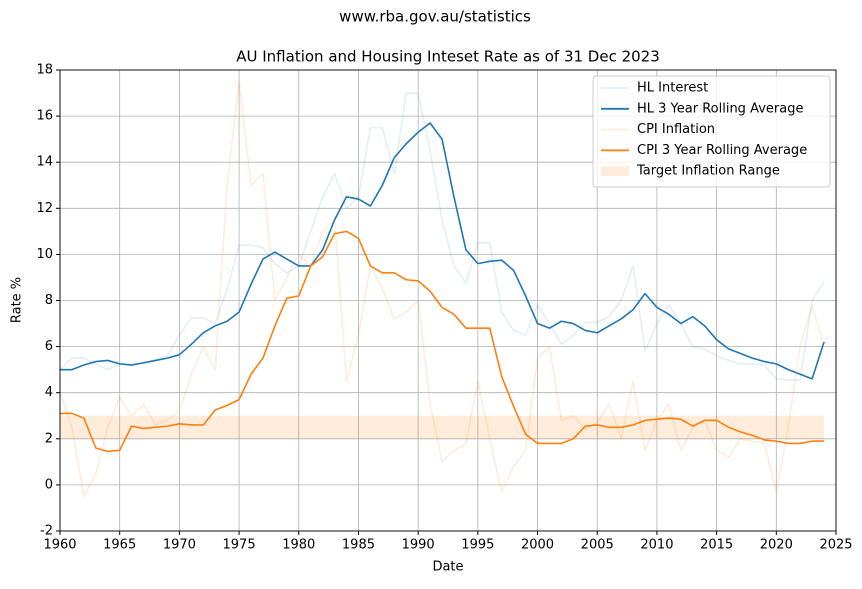 The width and height of the screenshot is (862, 589). What do you see at coordinates (44, 208) in the screenshot?
I see `y-tick-label: 12` at bounding box center [44, 208].